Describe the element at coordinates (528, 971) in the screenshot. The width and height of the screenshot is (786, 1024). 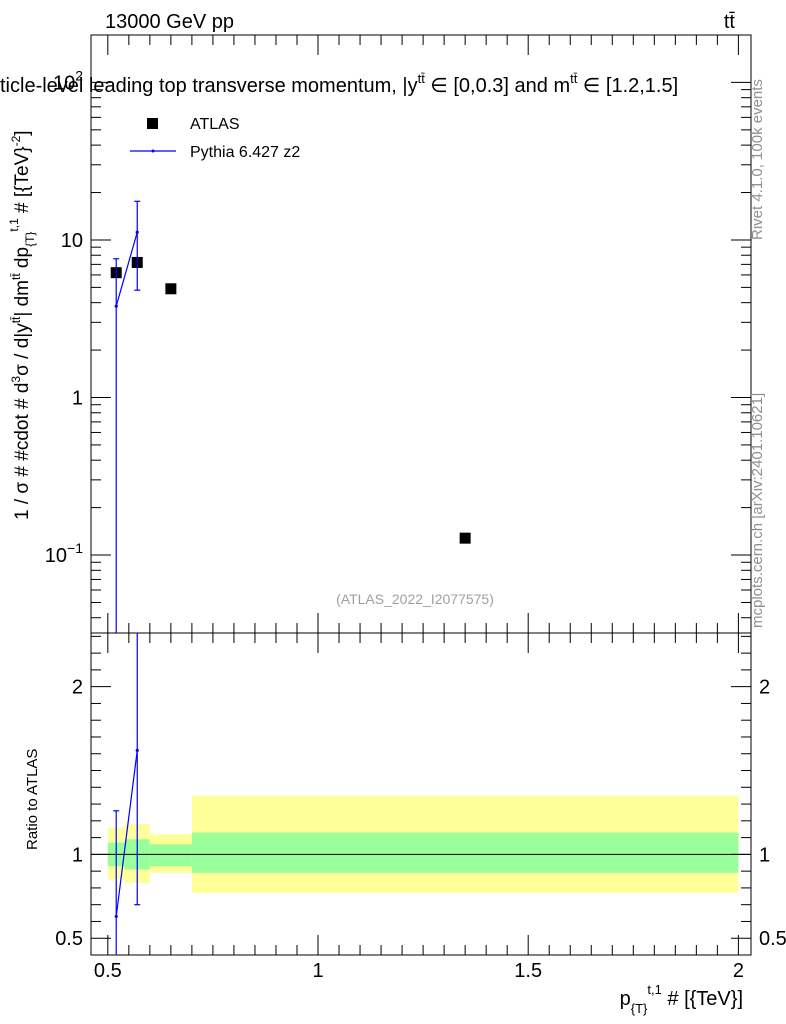
I see `x-tick-label: 1.5` at that location.